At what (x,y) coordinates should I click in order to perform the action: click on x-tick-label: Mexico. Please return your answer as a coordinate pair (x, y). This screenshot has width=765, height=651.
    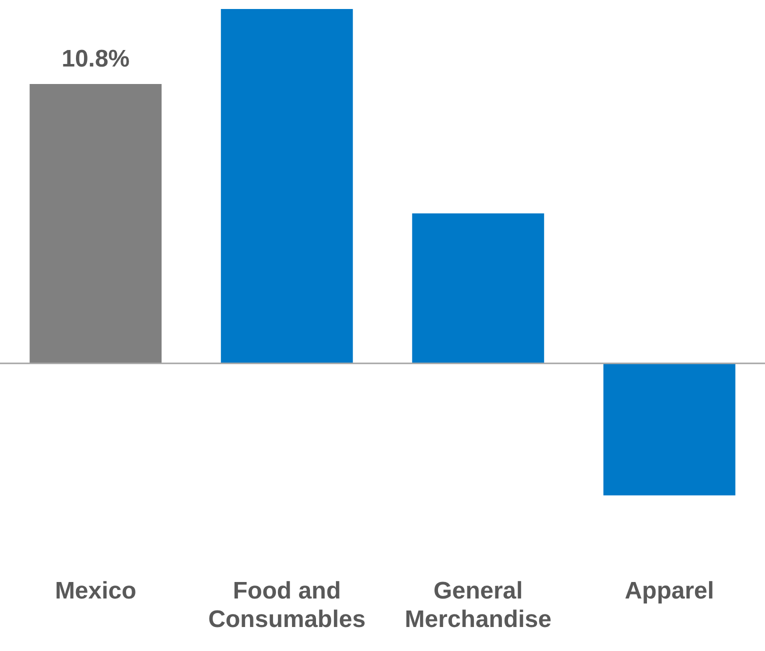
    Looking at the image, I should click on (95, 590).